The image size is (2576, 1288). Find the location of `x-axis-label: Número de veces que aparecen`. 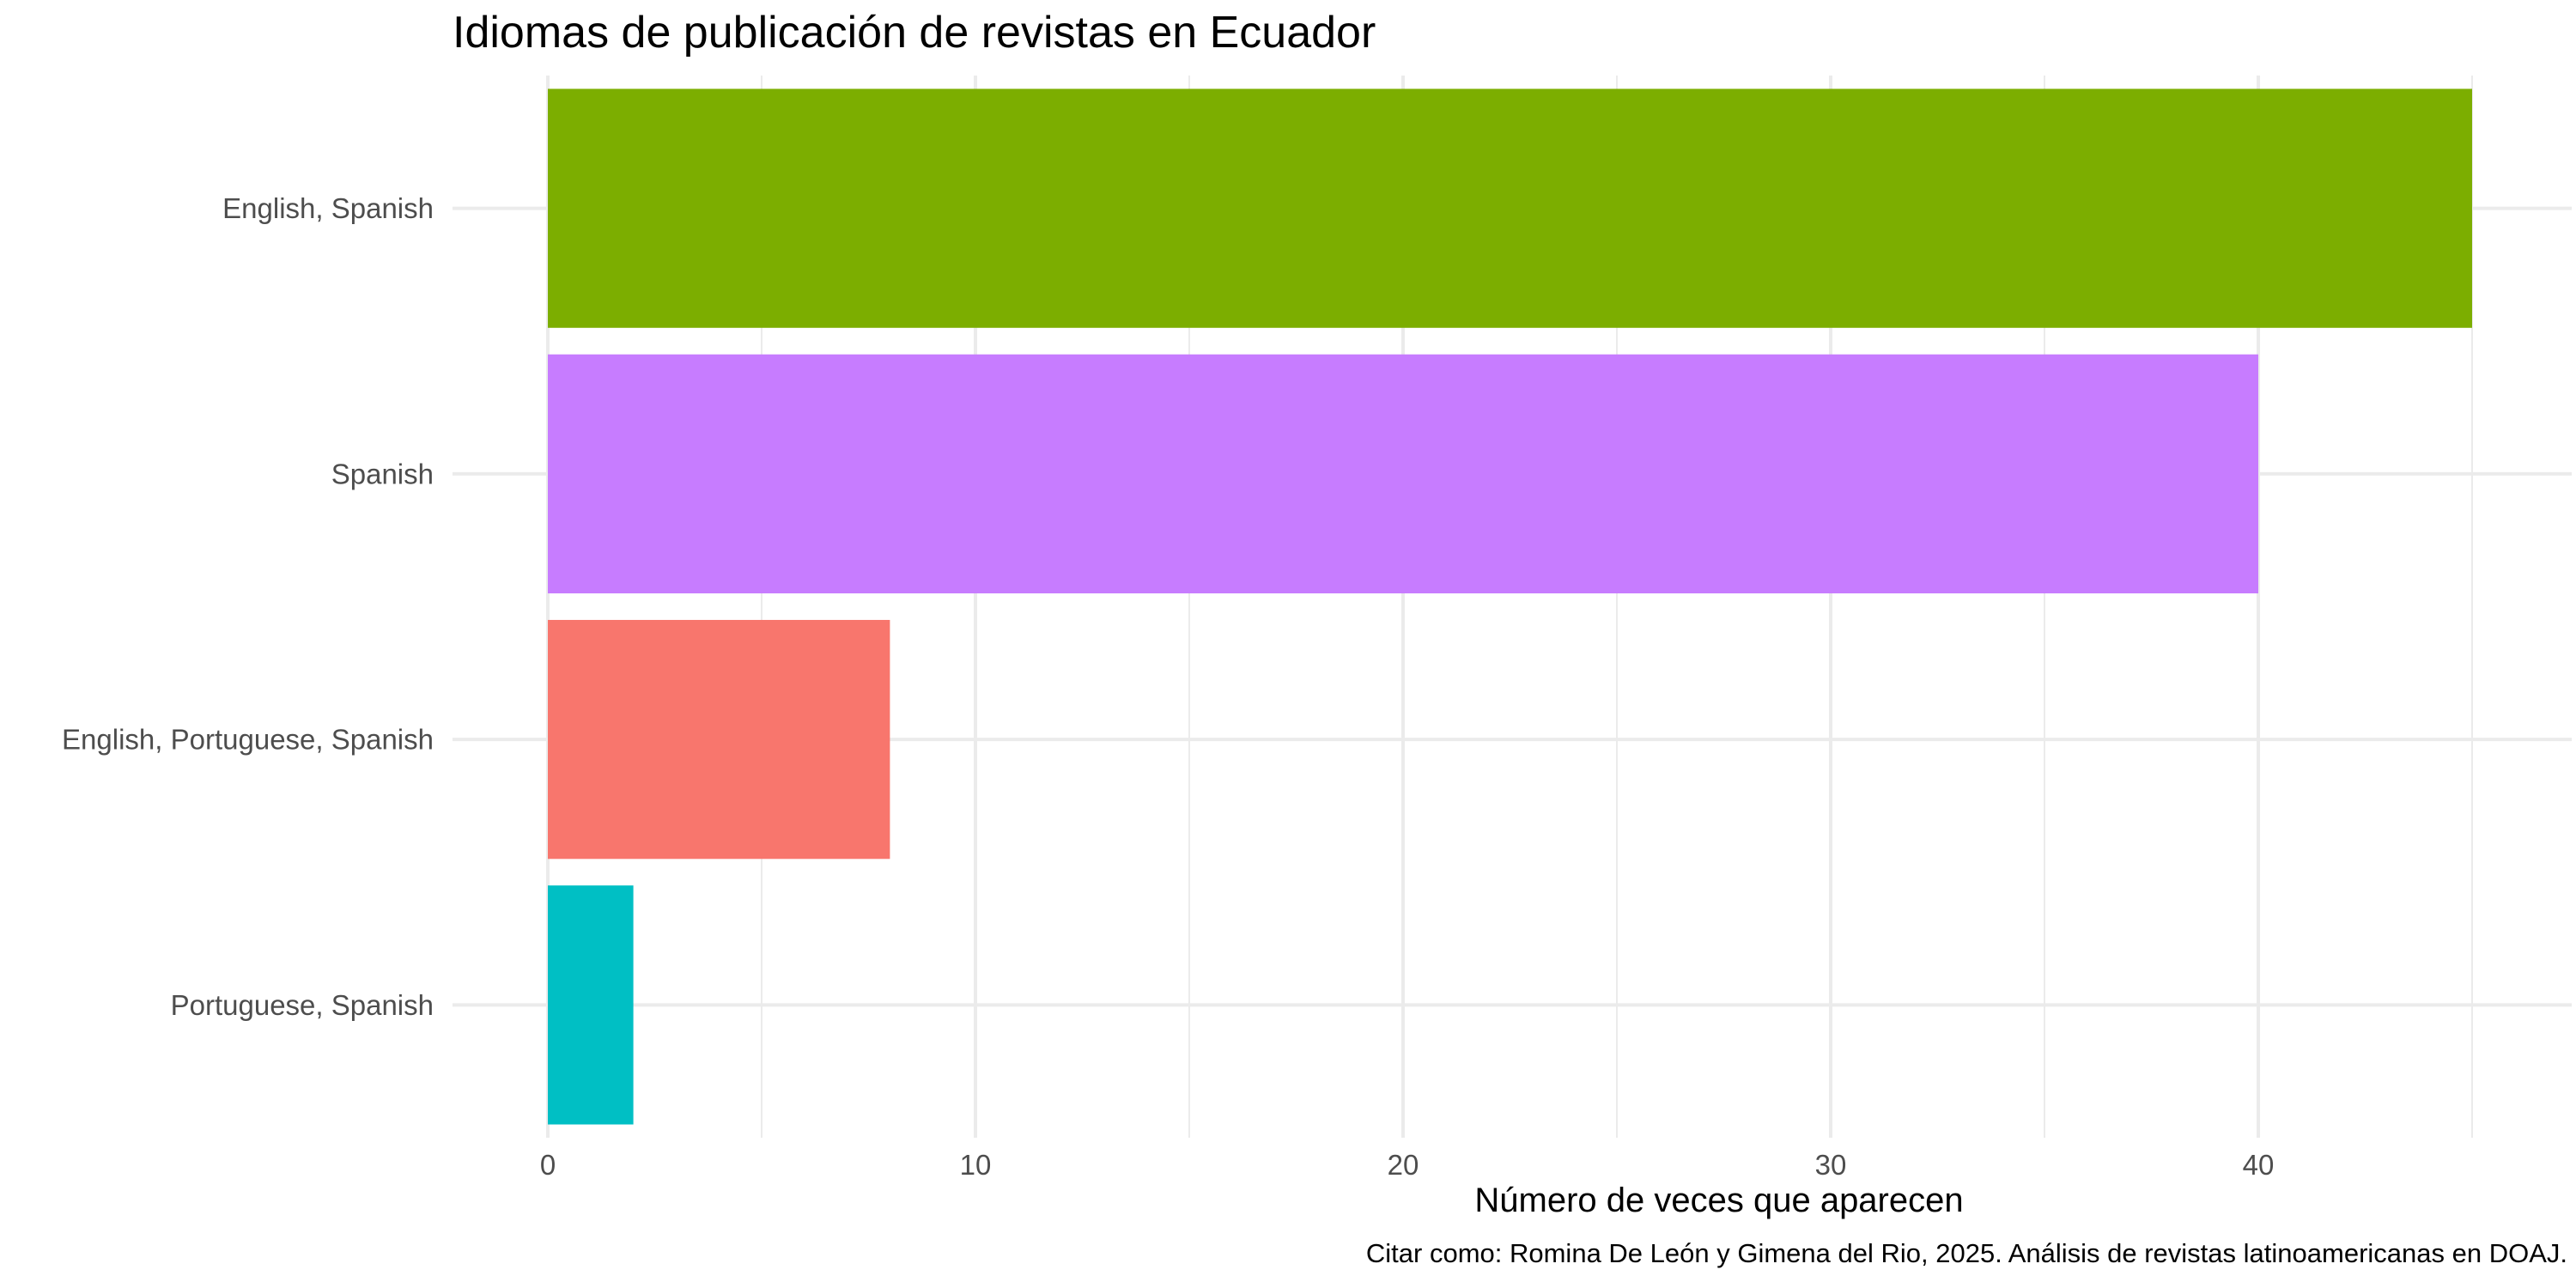

x-axis-label: Número de veces que aparecen is located at coordinates (1719, 1200).